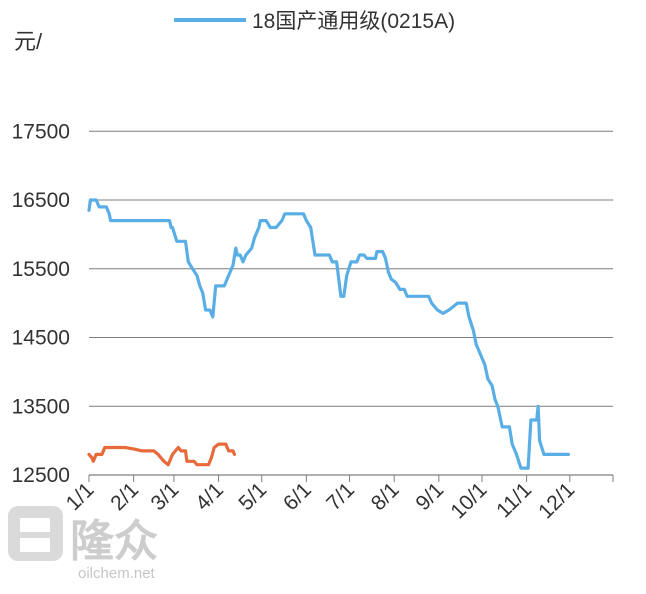  Describe the element at coordinates (41, 303) in the screenshot. I see `y-axis-ticks: 17500 16500 15500 14500 13500 12500` at that location.